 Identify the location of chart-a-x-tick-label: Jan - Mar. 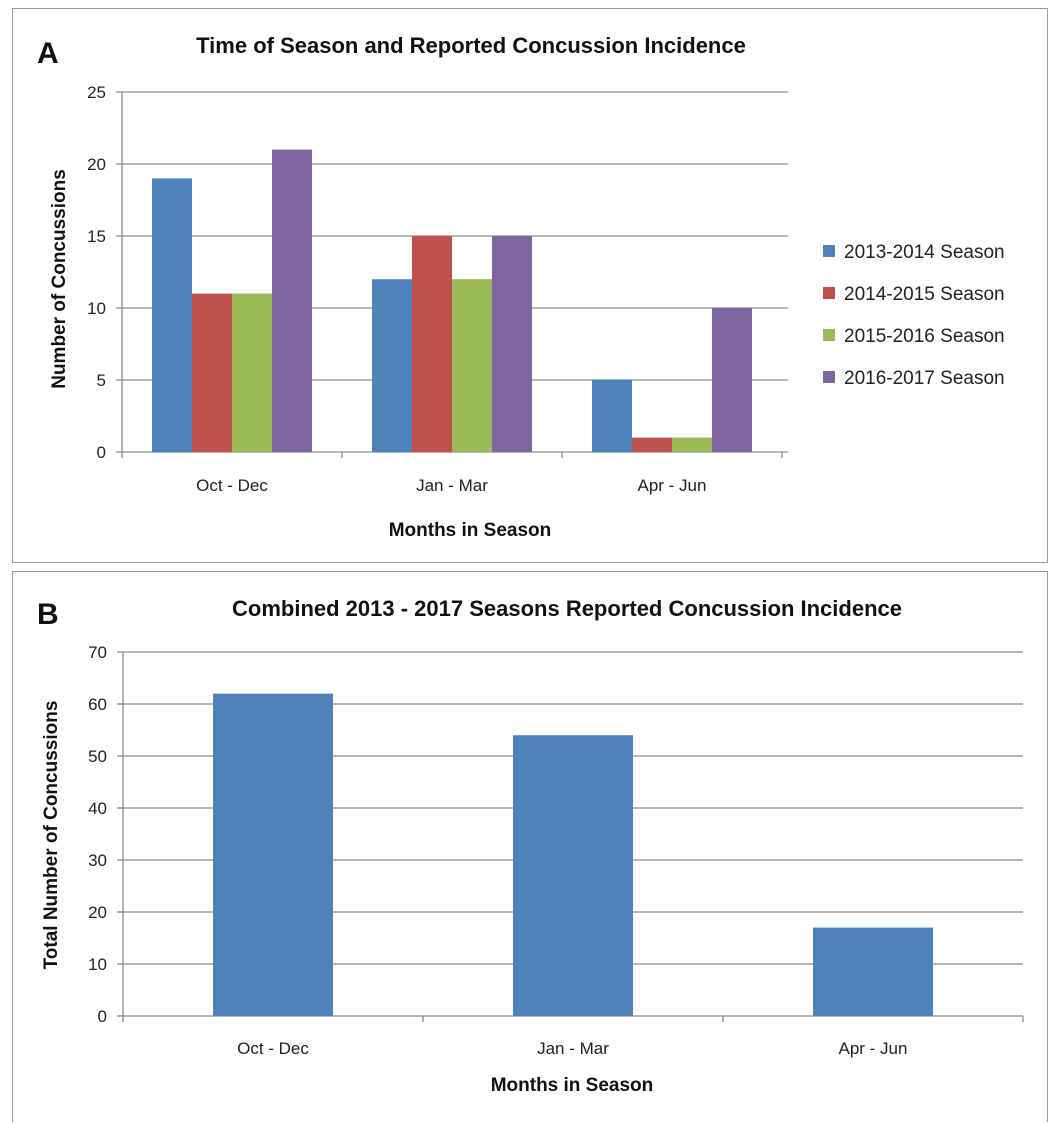
(452, 485).